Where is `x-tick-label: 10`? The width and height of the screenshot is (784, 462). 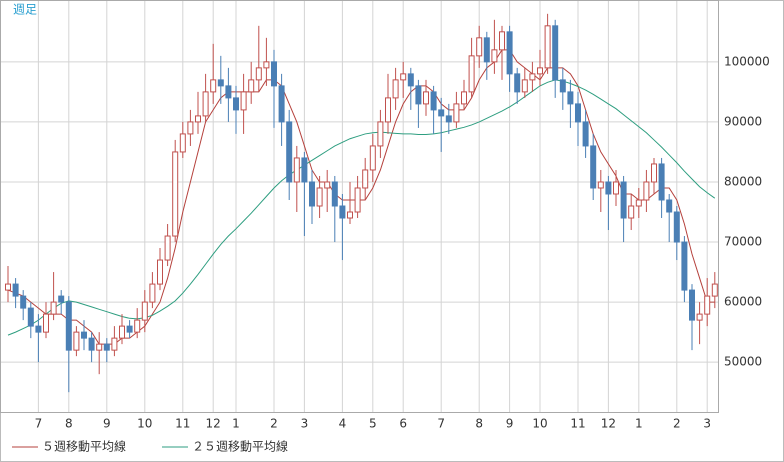 x-tick-label: 10 is located at coordinates (539, 424).